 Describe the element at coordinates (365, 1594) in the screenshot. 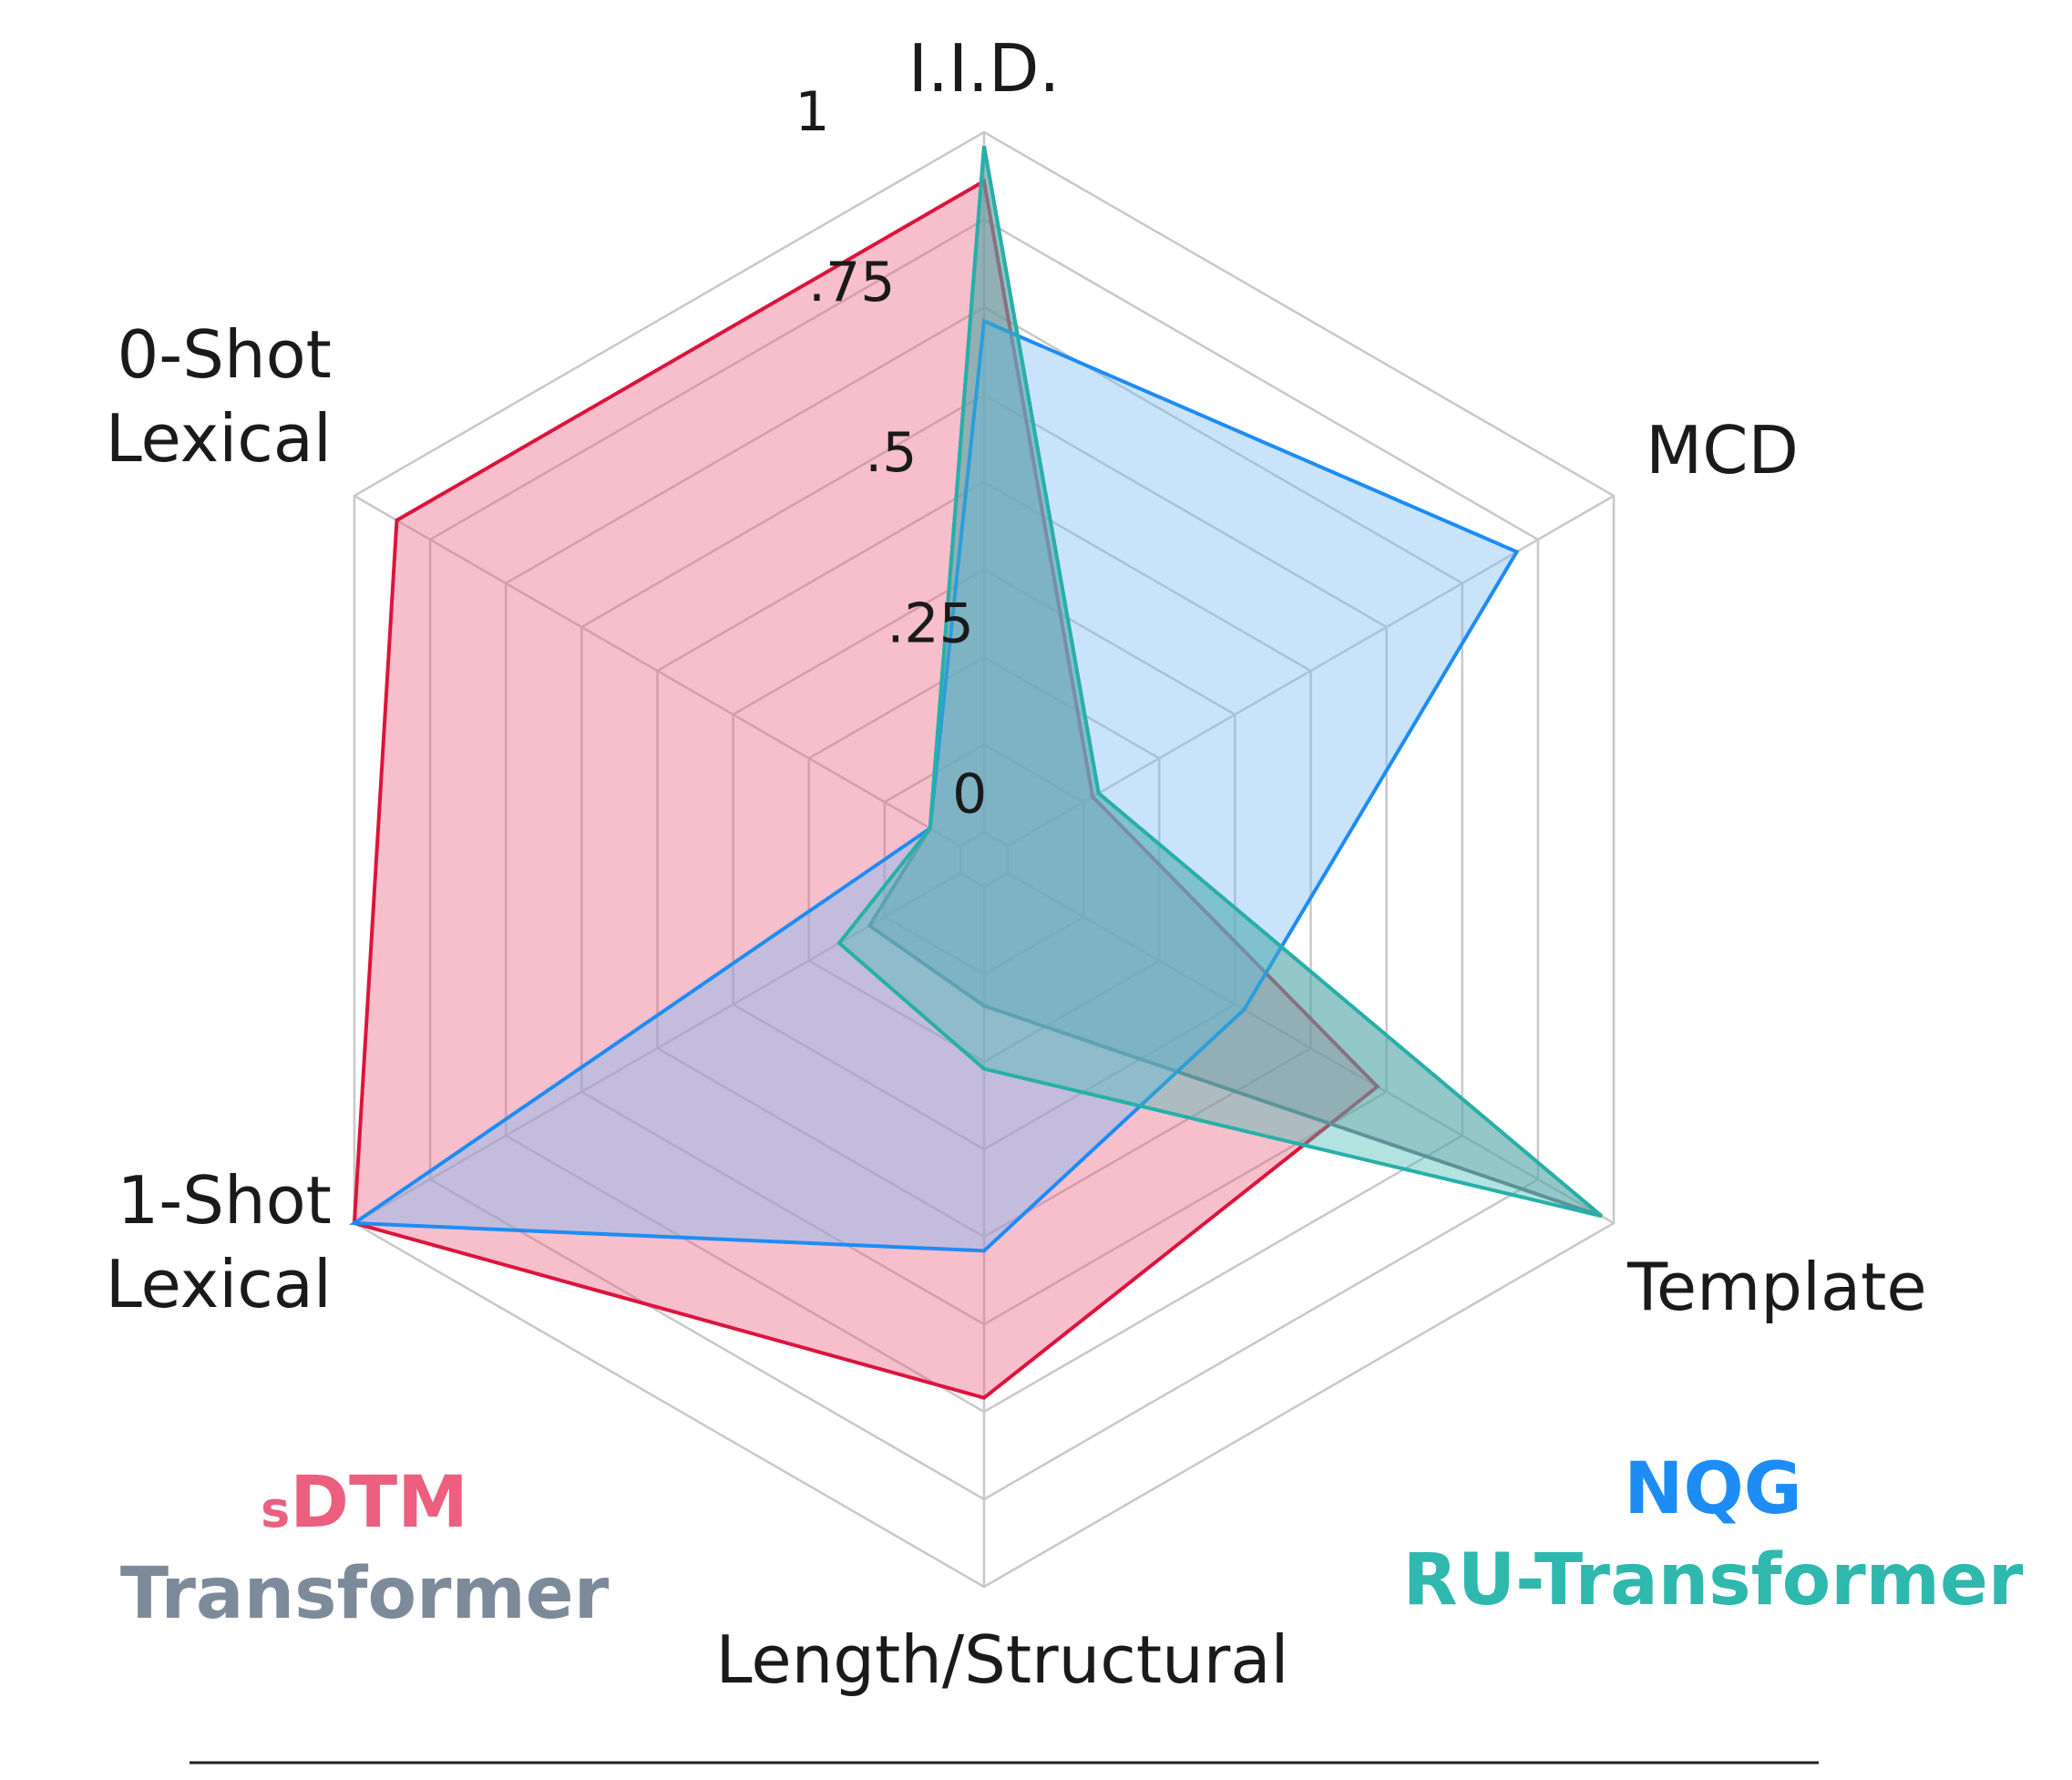

I see `legend-transformer: Transformer` at that location.